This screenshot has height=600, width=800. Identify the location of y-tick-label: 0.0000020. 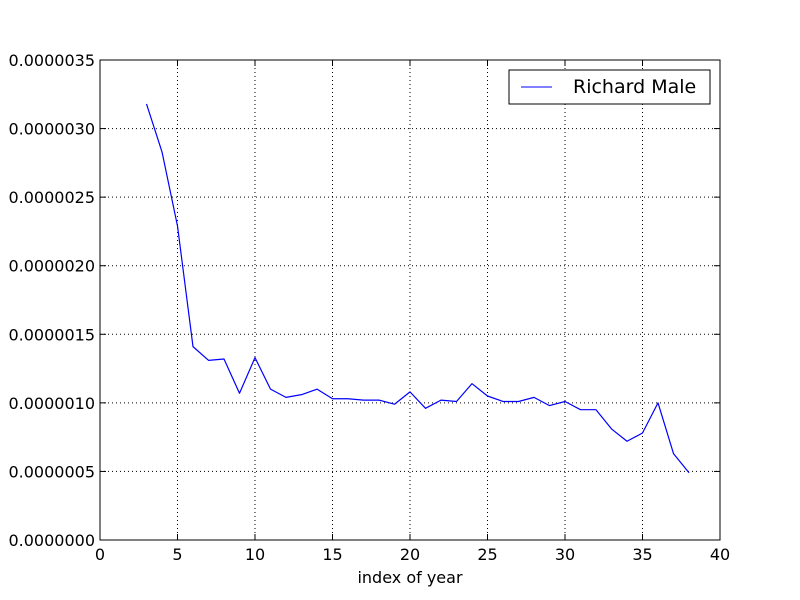
(51, 266).